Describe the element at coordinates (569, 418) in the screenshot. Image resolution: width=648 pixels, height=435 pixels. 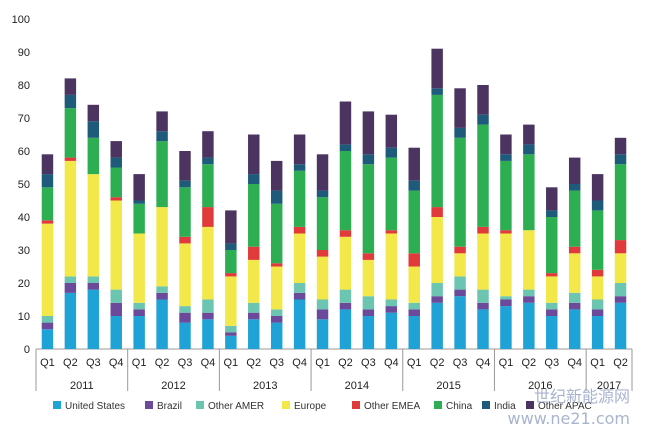
I see `watermark-url: www.ne21.com` at that location.